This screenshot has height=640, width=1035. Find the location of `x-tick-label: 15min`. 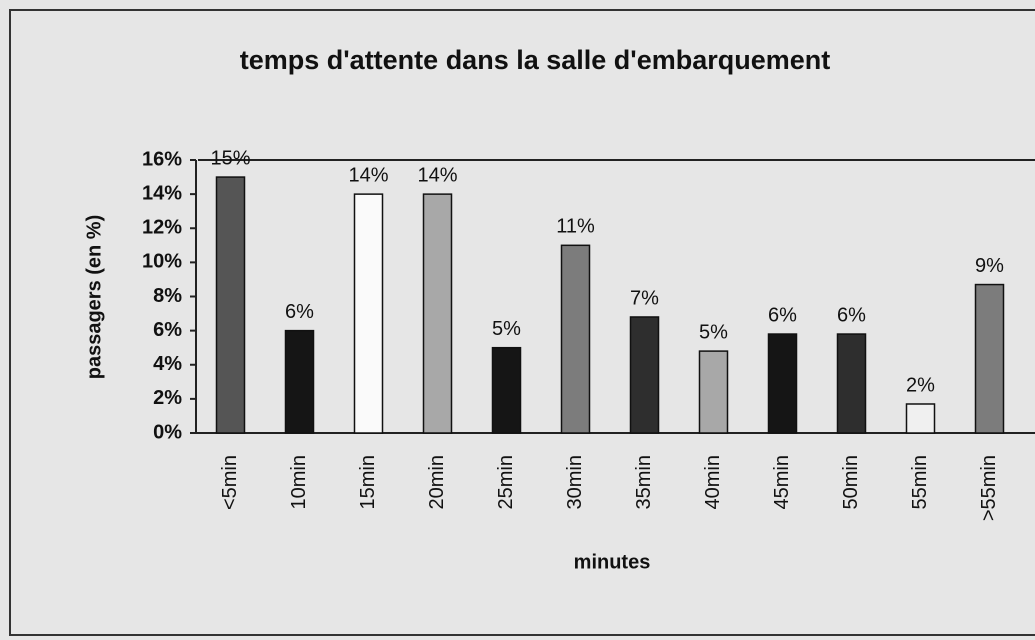

x-tick-label: 15min is located at coordinates (368, 482).